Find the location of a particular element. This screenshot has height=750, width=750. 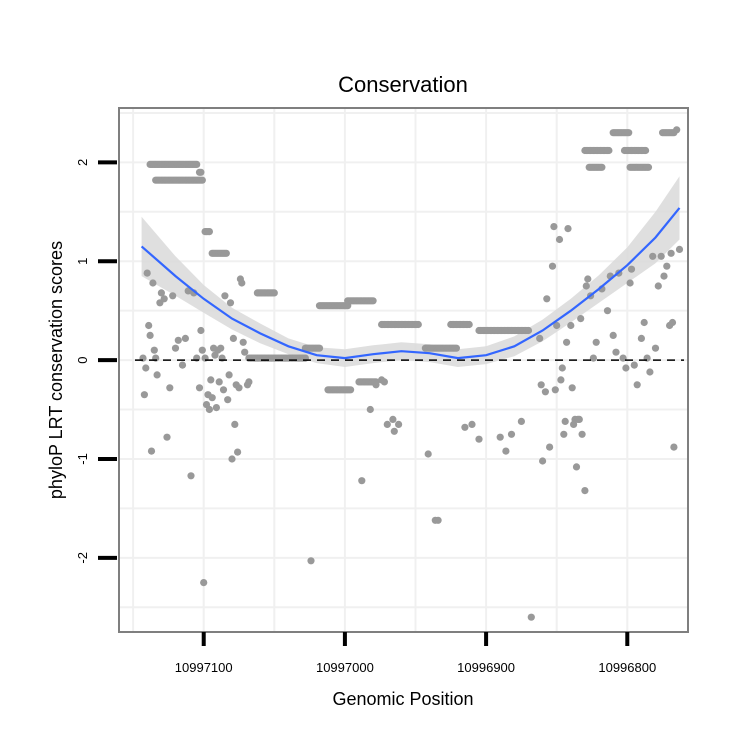

y-axis-label: phyloP LRT conservation scores is located at coordinates (56, 370).